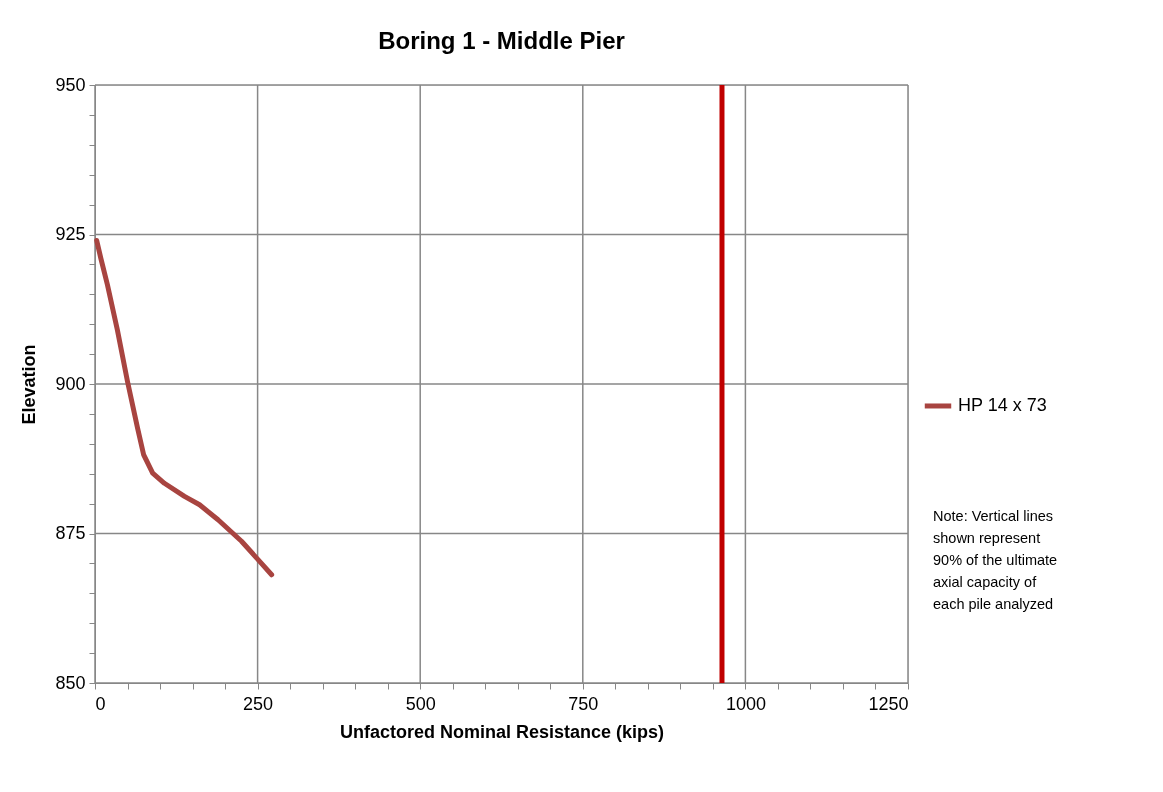 This screenshot has height=792, width=1163. What do you see at coordinates (70, 533) in the screenshot?
I see `y-tick-label: 875` at bounding box center [70, 533].